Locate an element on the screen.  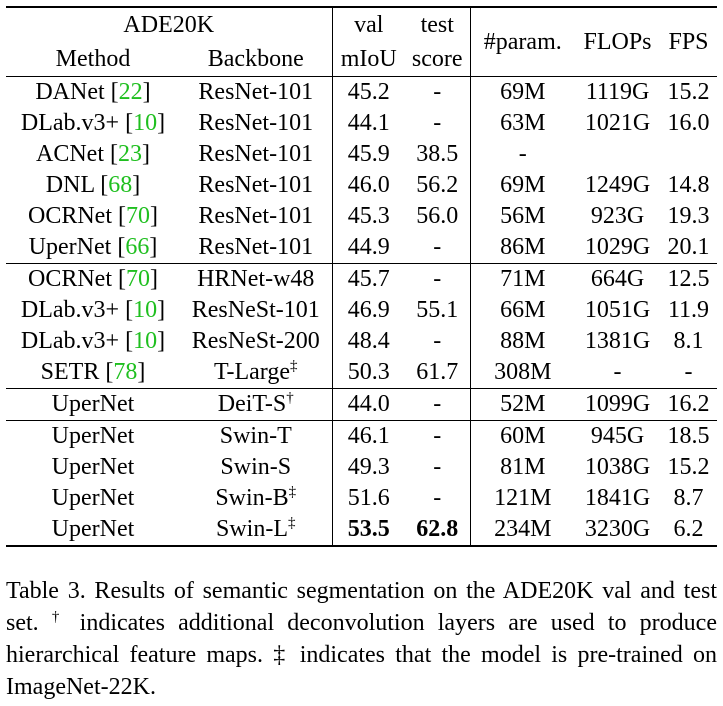
backbone-footnote-mark: † is located at coordinates (290, 398).